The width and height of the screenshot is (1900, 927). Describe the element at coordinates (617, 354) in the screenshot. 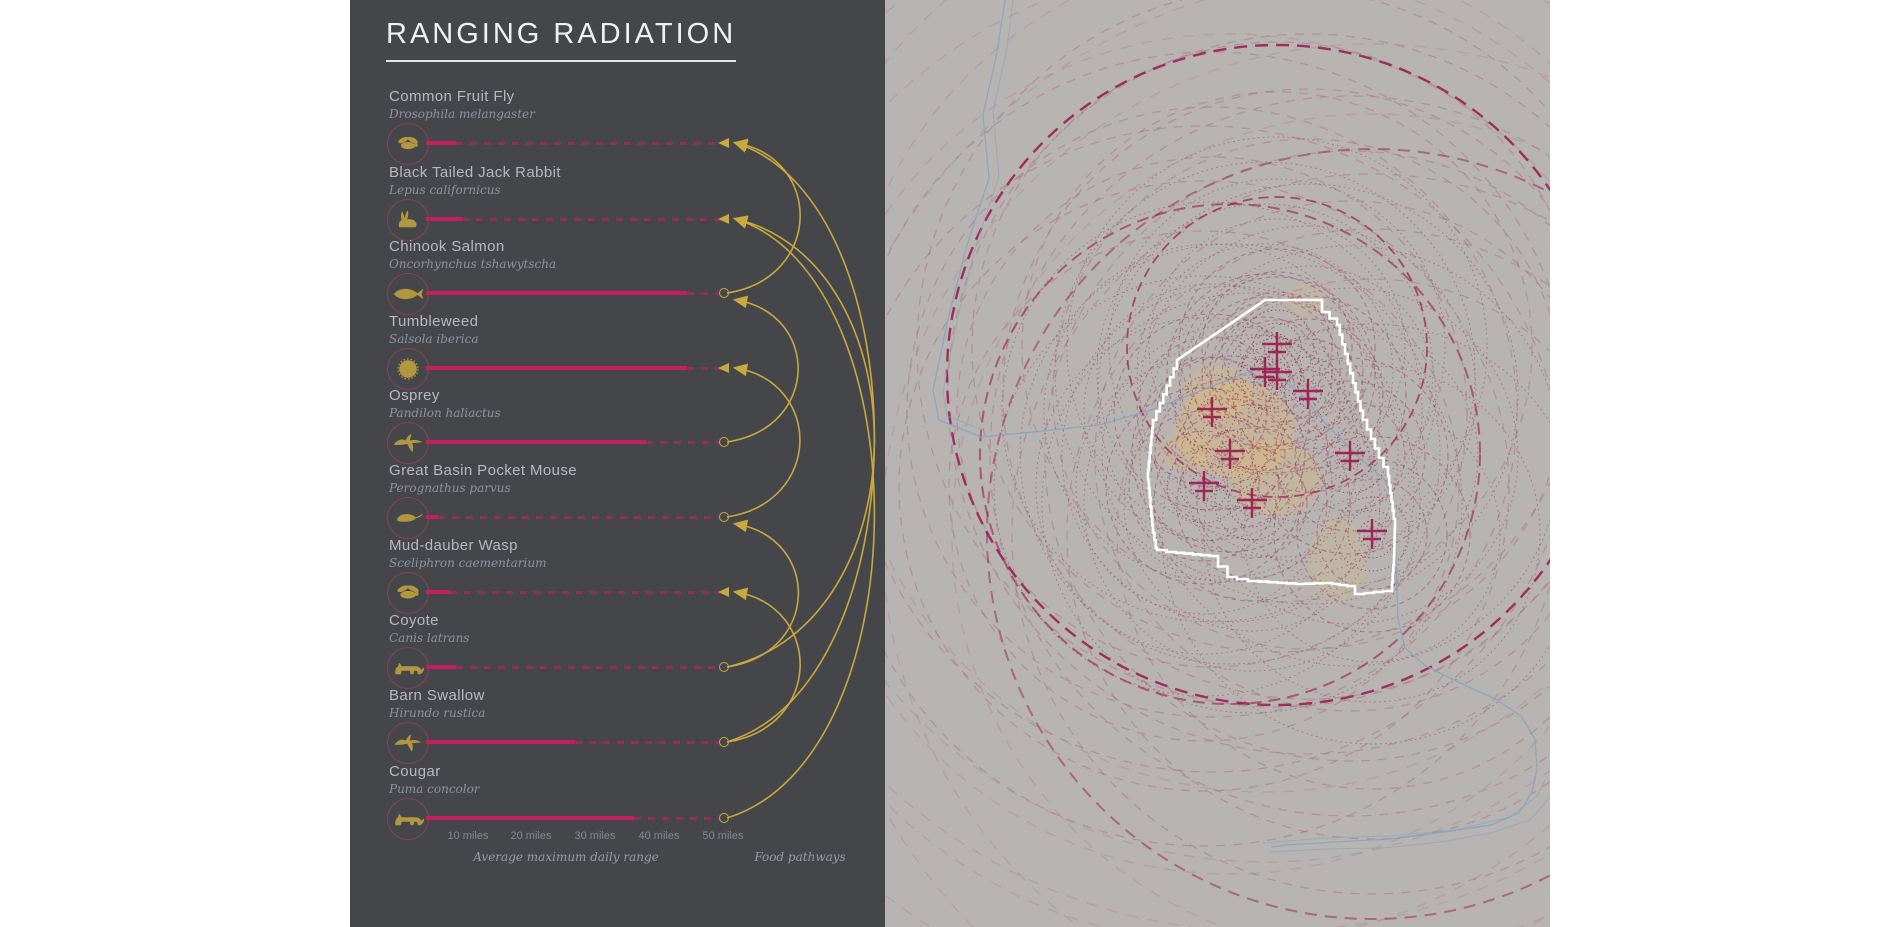

I see `species-row-tumbleweed: Tumbleweed Salsola iberica` at that location.